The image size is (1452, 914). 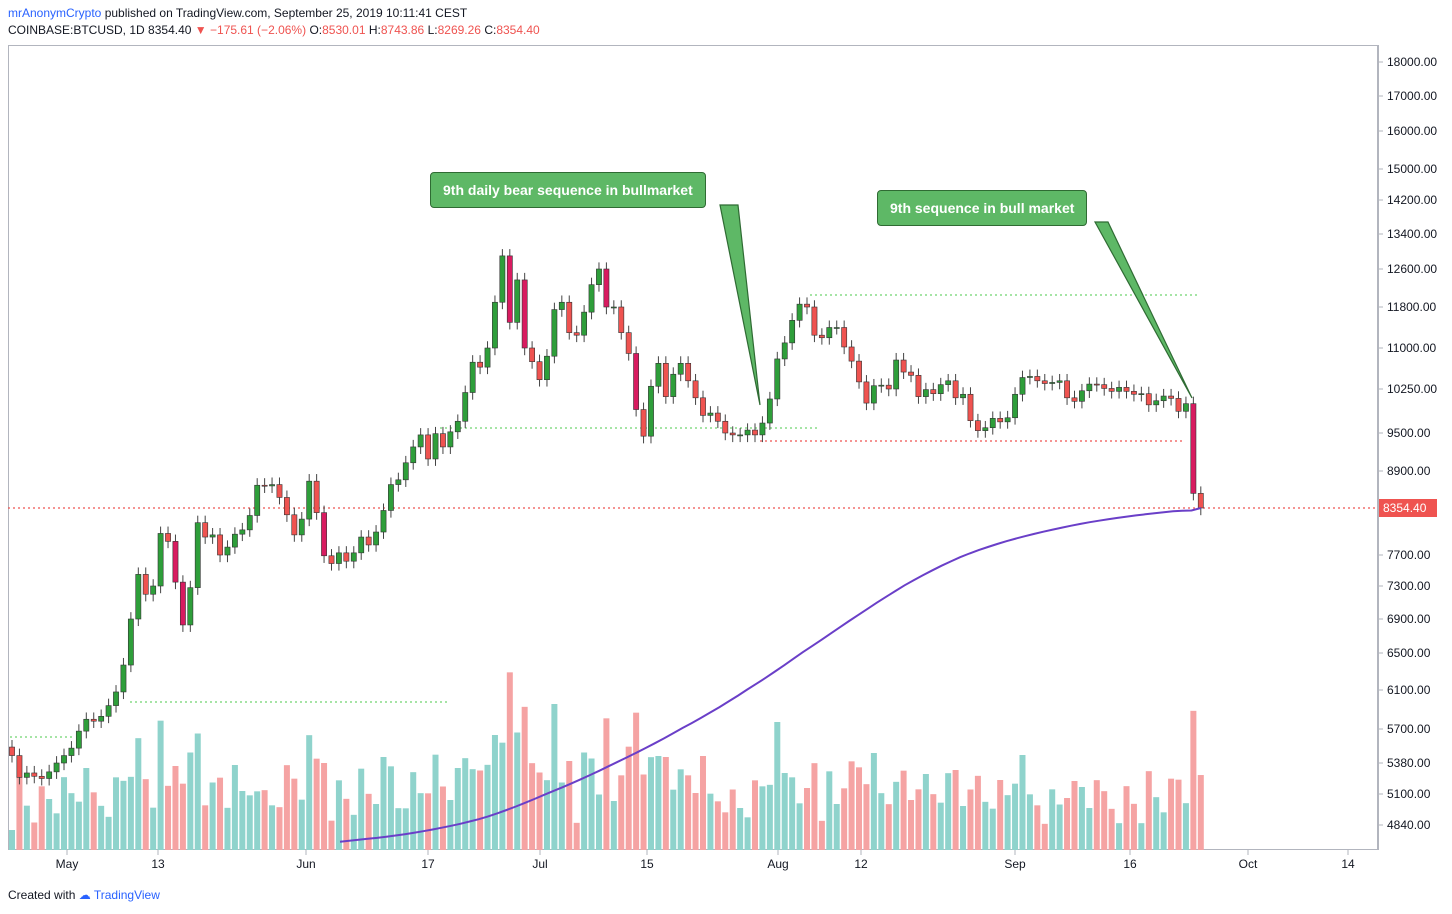 What do you see at coordinates (76, 30) in the screenshot?
I see `symbol-label: COINBASE:BTCUSD, 1D` at bounding box center [76, 30].